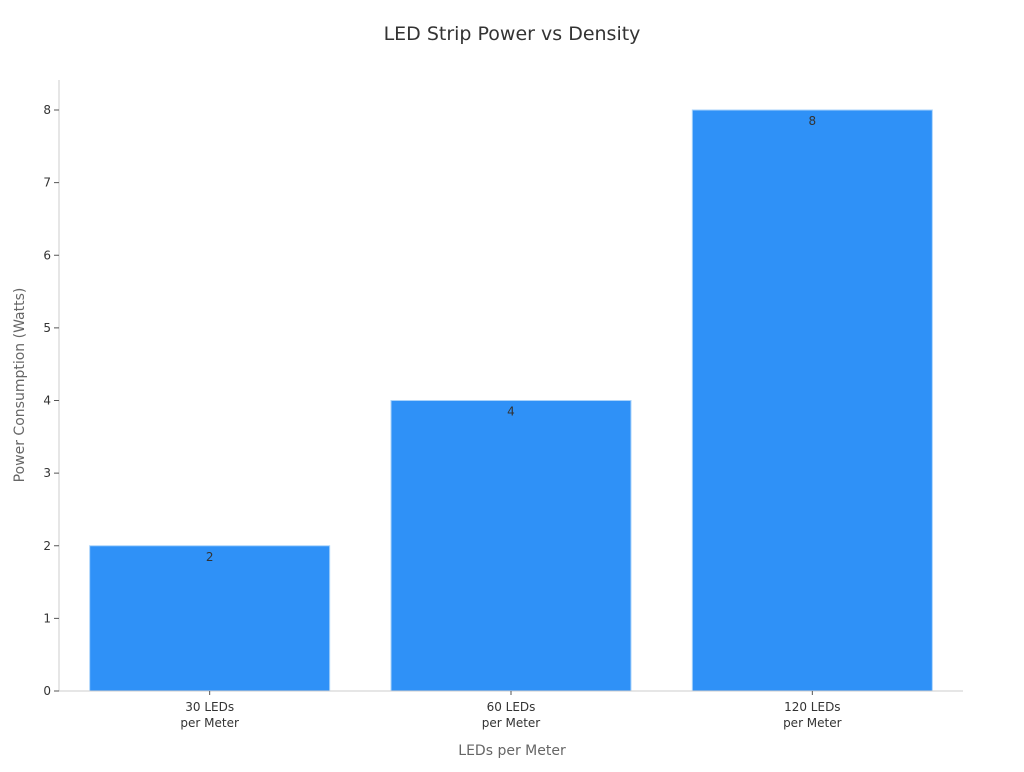 This screenshot has width=1024, height=772. I want to click on y-tick-label: 6, so click(47, 255).